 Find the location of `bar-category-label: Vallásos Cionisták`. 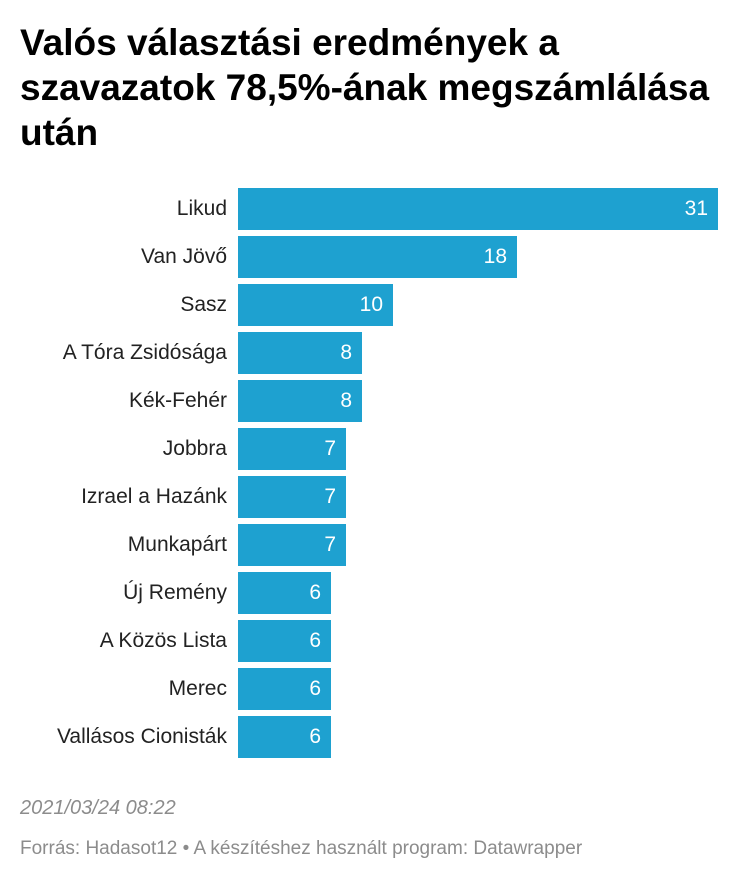

bar-category-label: Vallásos Cionisták is located at coordinates (141, 736).